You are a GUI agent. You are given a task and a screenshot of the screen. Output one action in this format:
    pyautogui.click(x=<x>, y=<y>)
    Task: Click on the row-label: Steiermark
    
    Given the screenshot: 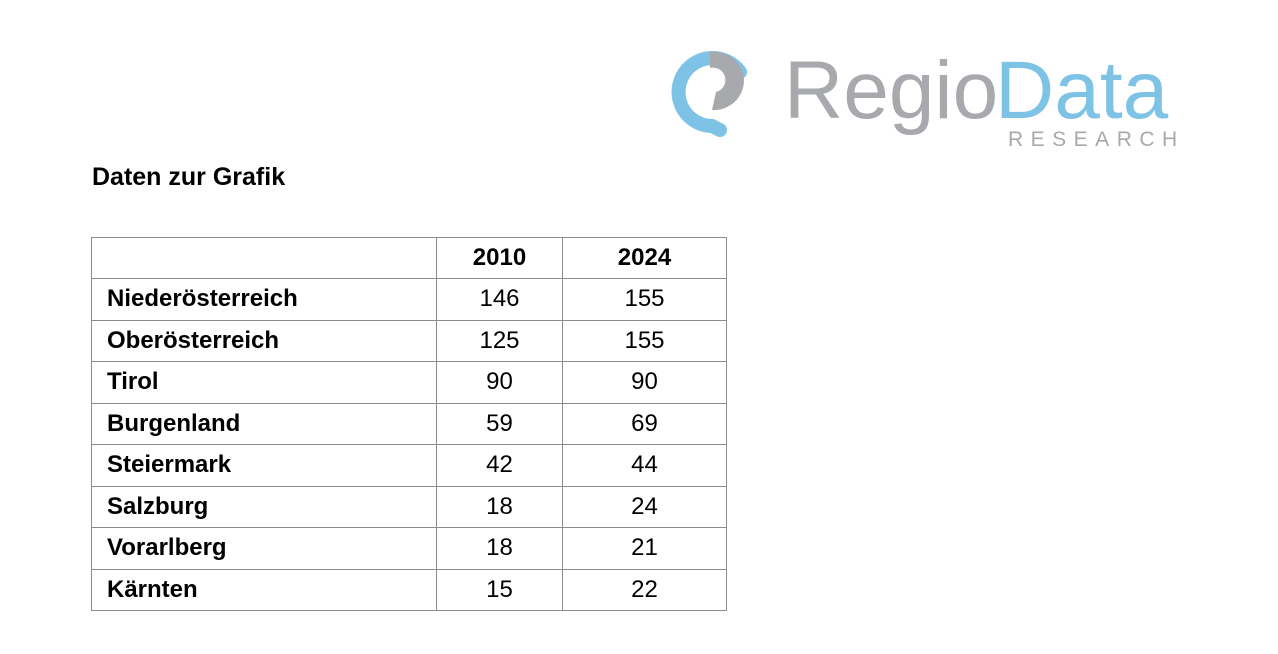 What is the action you would take?
    pyautogui.click(x=264, y=465)
    